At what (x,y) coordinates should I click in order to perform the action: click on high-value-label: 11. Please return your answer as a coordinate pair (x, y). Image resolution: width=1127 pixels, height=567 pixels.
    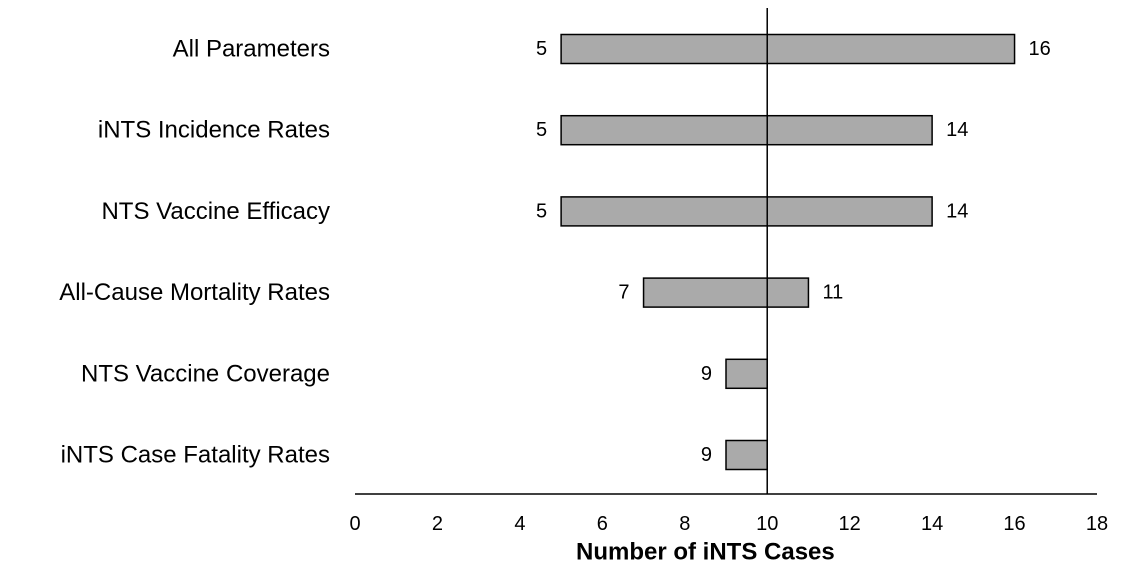
    Looking at the image, I should click on (832, 293).